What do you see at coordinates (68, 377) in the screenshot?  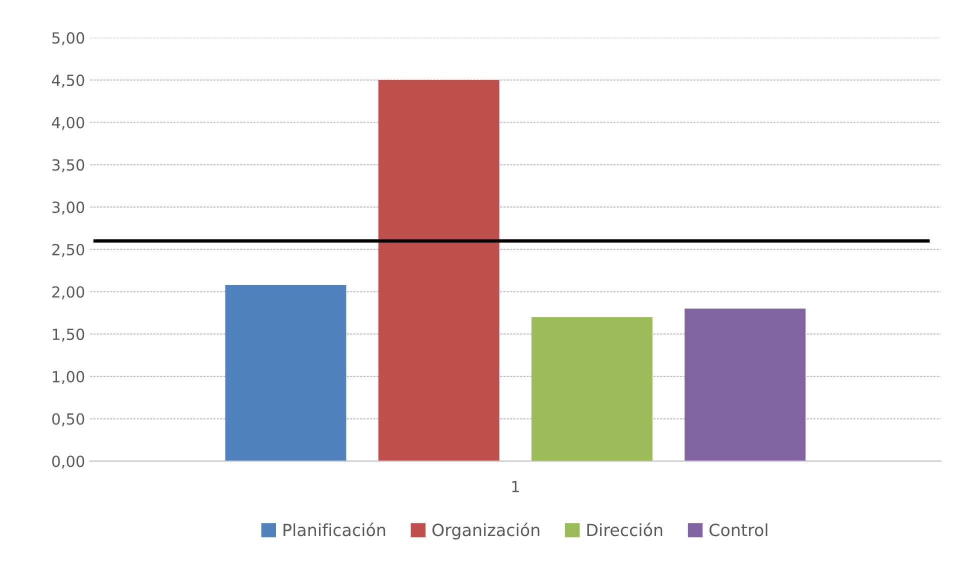 I see `y-tick-label: 1,00` at bounding box center [68, 377].